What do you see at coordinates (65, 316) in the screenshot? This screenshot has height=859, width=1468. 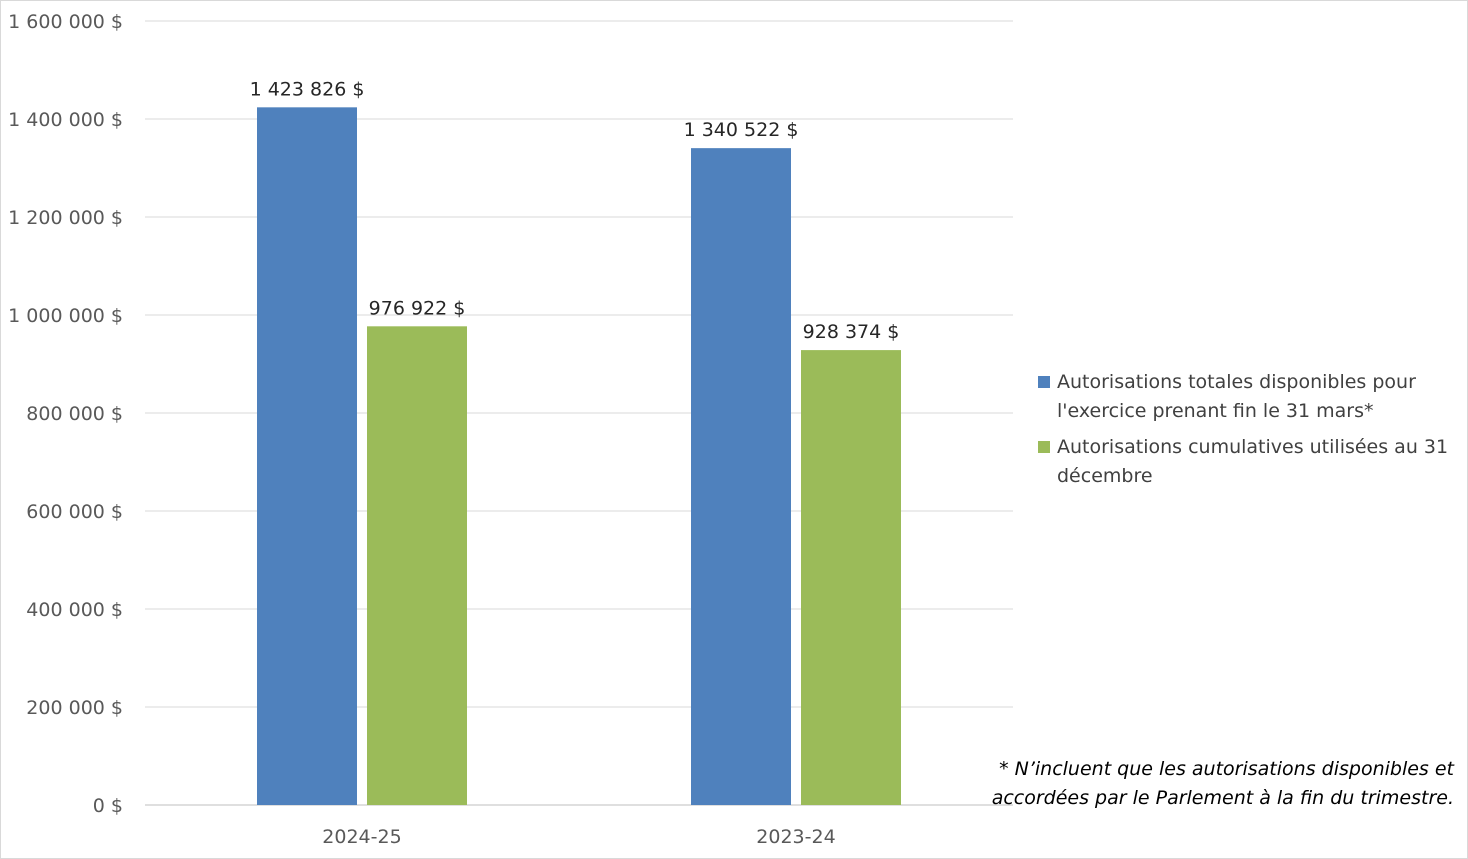 I see `y-tick-label: 1 000 000 $` at bounding box center [65, 316].